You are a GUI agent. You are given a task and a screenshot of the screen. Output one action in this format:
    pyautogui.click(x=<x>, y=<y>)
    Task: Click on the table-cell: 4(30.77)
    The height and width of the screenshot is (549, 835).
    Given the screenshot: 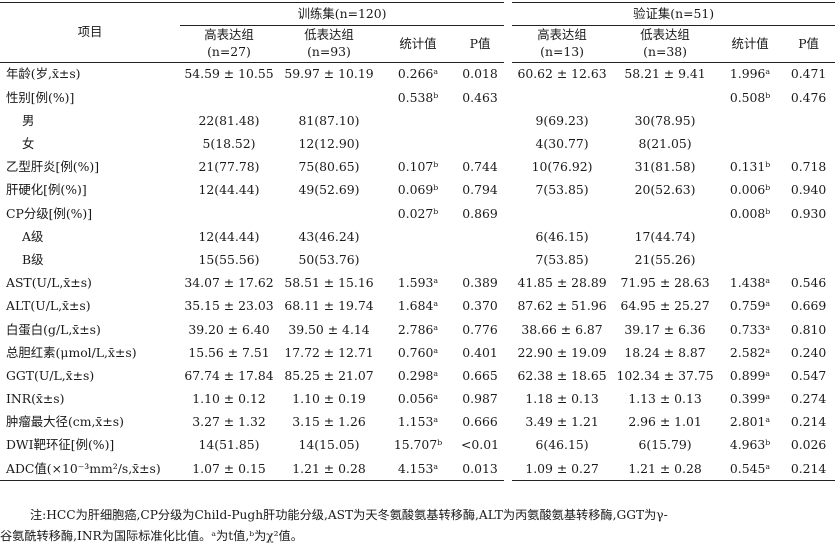 What is the action you would take?
    pyautogui.click(x=558, y=144)
    